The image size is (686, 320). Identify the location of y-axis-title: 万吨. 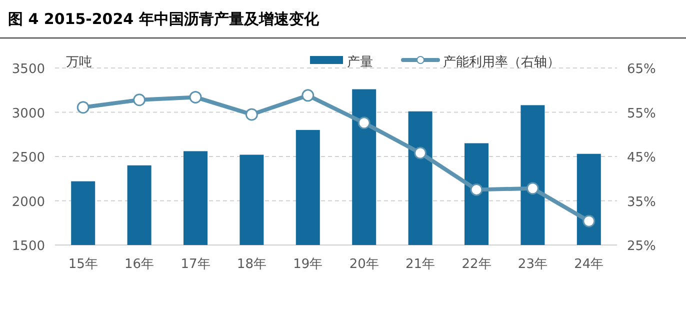
(79, 62).